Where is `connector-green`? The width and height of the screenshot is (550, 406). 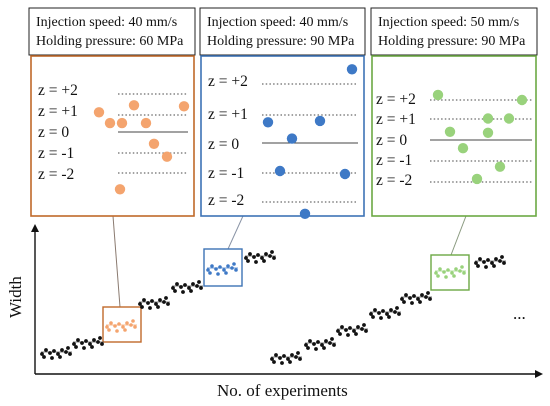 connector-green is located at coordinates (458, 235).